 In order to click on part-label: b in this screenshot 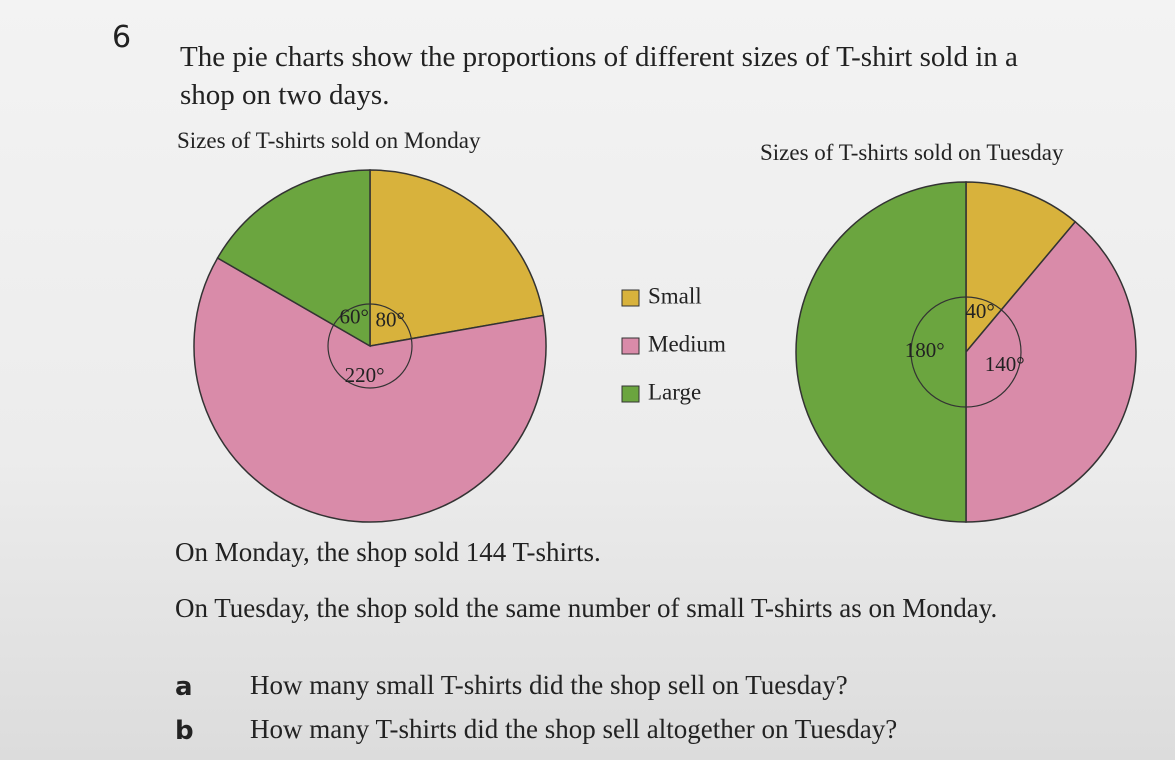, I will do `click(184, 731)`.